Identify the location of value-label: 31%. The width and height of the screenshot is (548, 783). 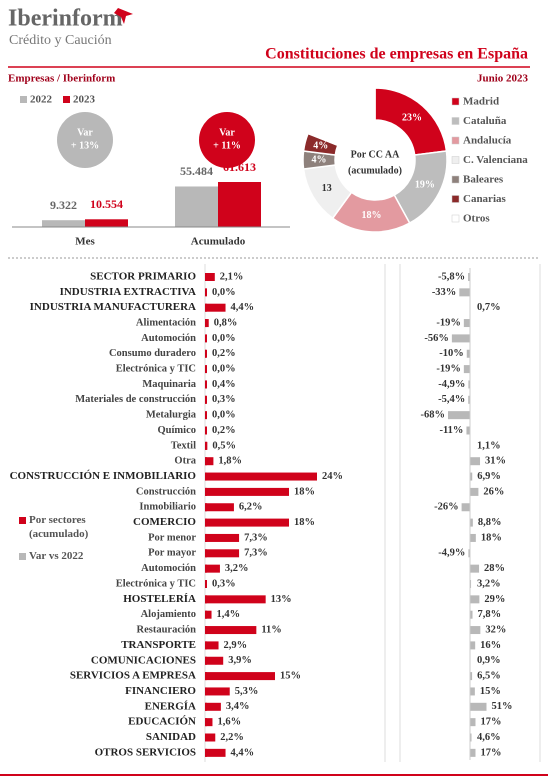
(495, 461).